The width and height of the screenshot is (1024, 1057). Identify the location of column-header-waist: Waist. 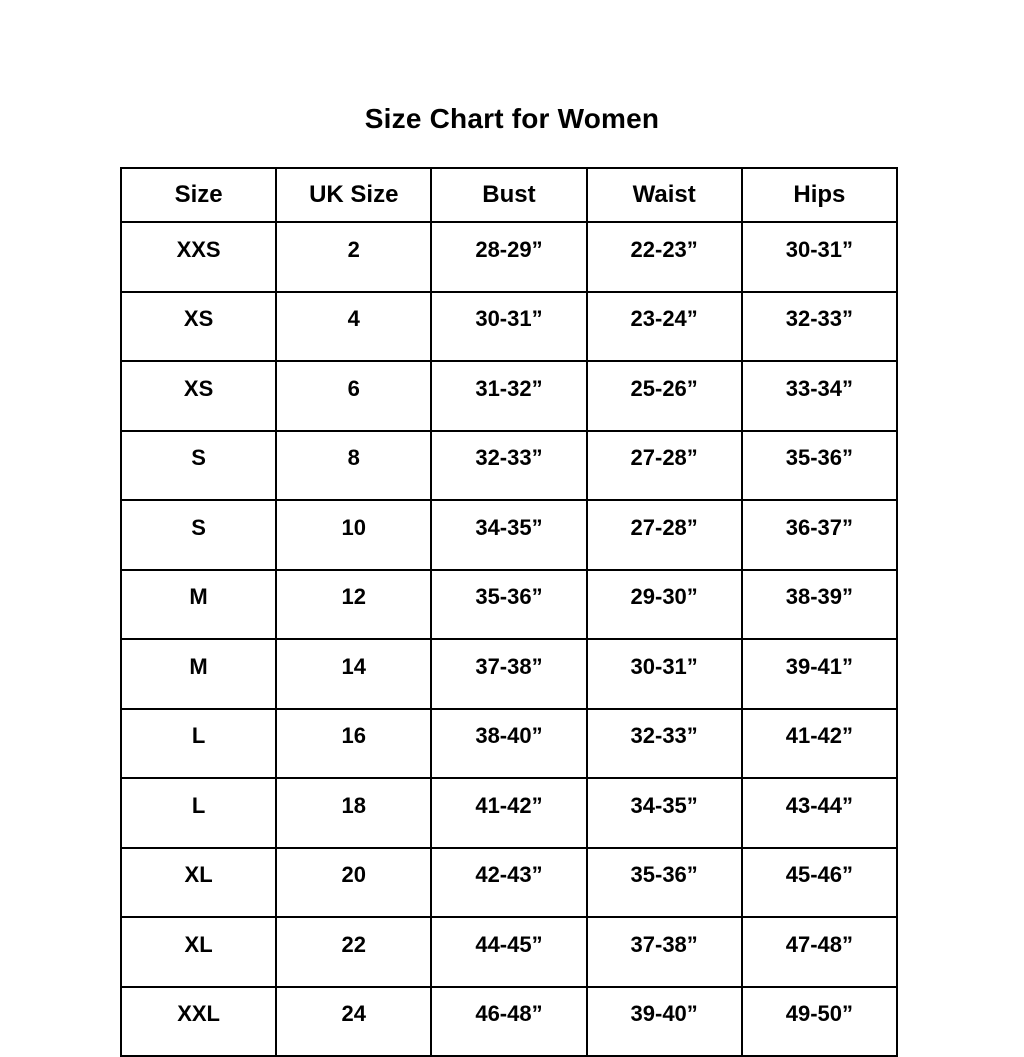
(664, 195).